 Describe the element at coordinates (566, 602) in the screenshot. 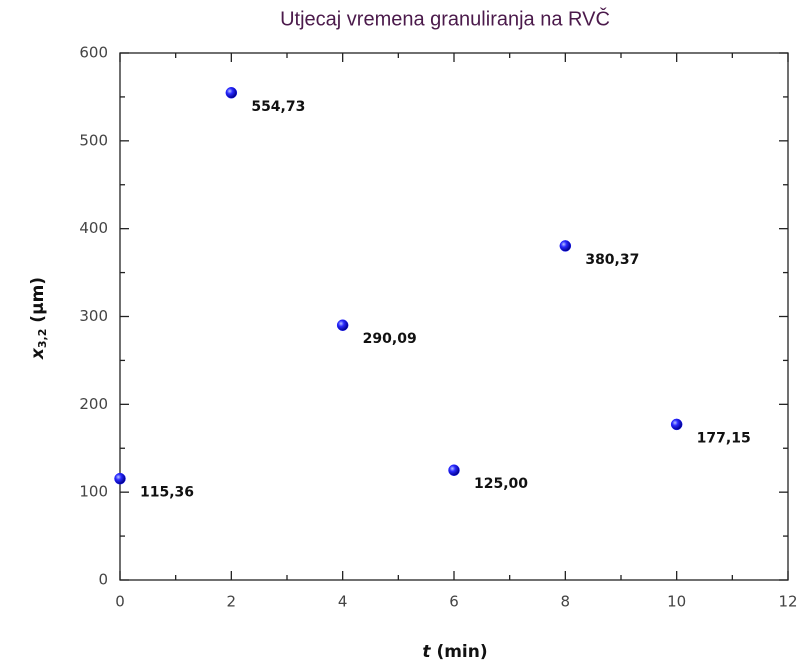

I see `x-tick-label: 8` at that location.